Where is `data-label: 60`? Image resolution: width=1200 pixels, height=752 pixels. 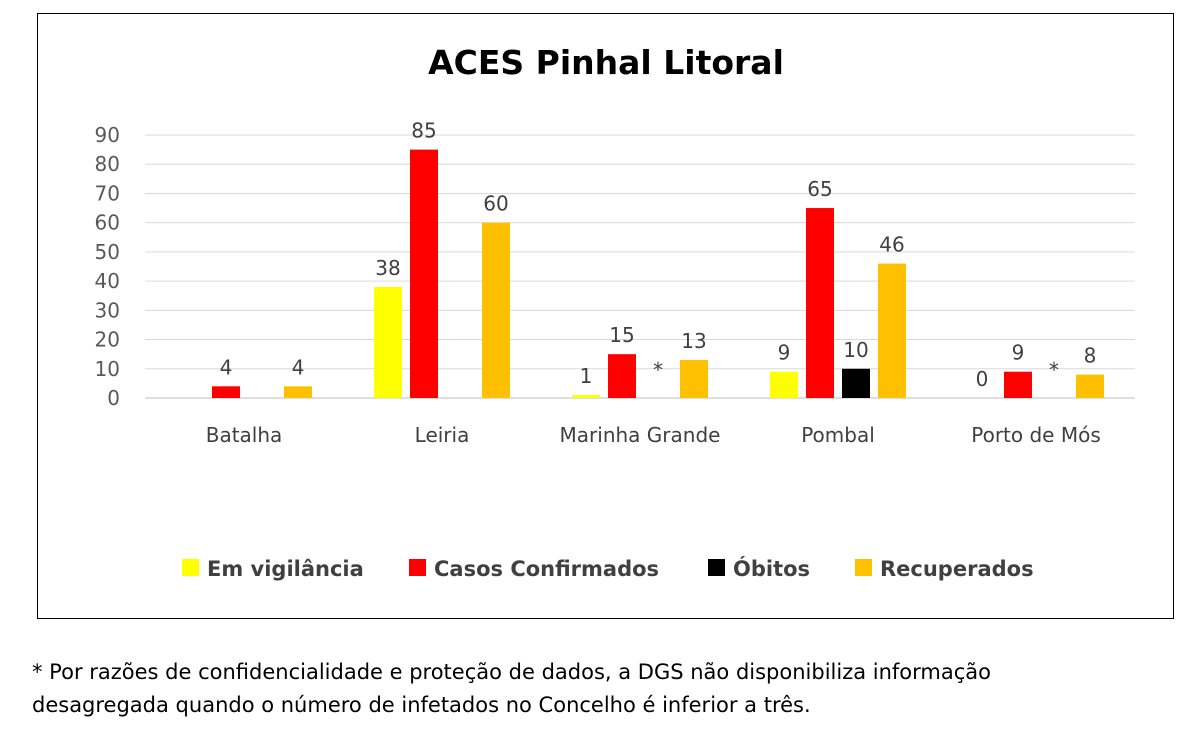
data-label: 60 is located at coordinates (495, 204).